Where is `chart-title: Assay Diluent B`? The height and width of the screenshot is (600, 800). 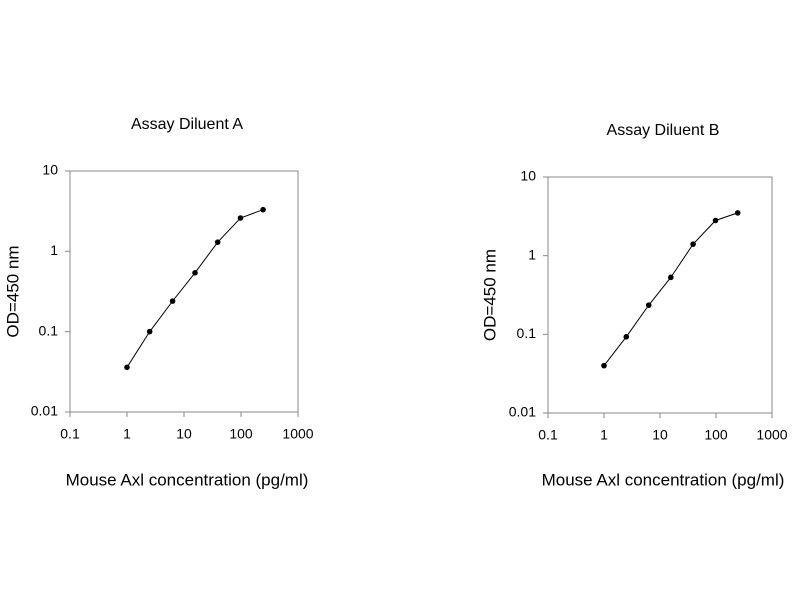 chart-title: Assay Diluent B is located at coordinates (663, 130).